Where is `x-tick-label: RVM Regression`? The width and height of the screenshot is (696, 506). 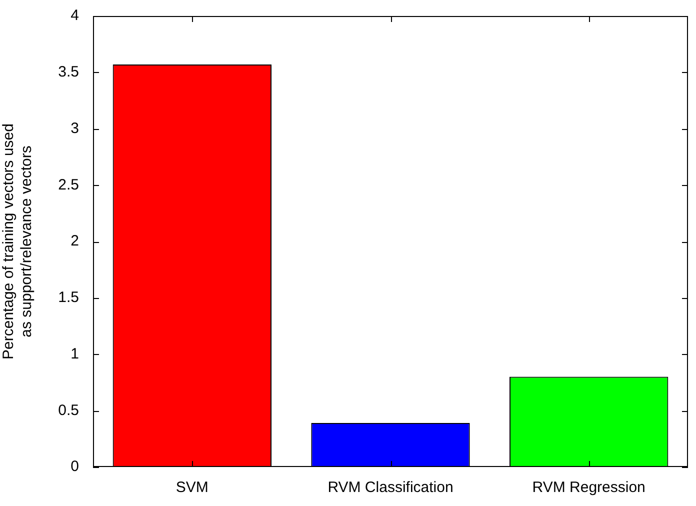 x-tick-label: RVM Regression is located at coordinates (589, 487).